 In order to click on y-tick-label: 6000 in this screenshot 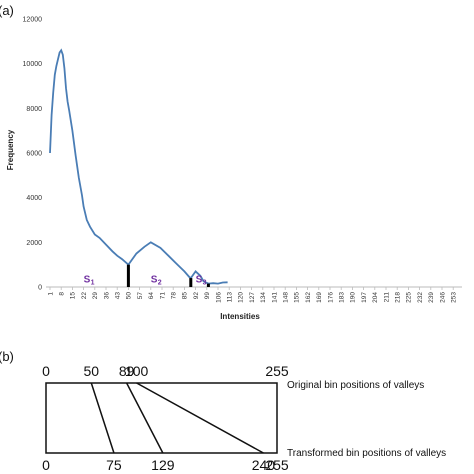, I will do `click(34, 154)`.